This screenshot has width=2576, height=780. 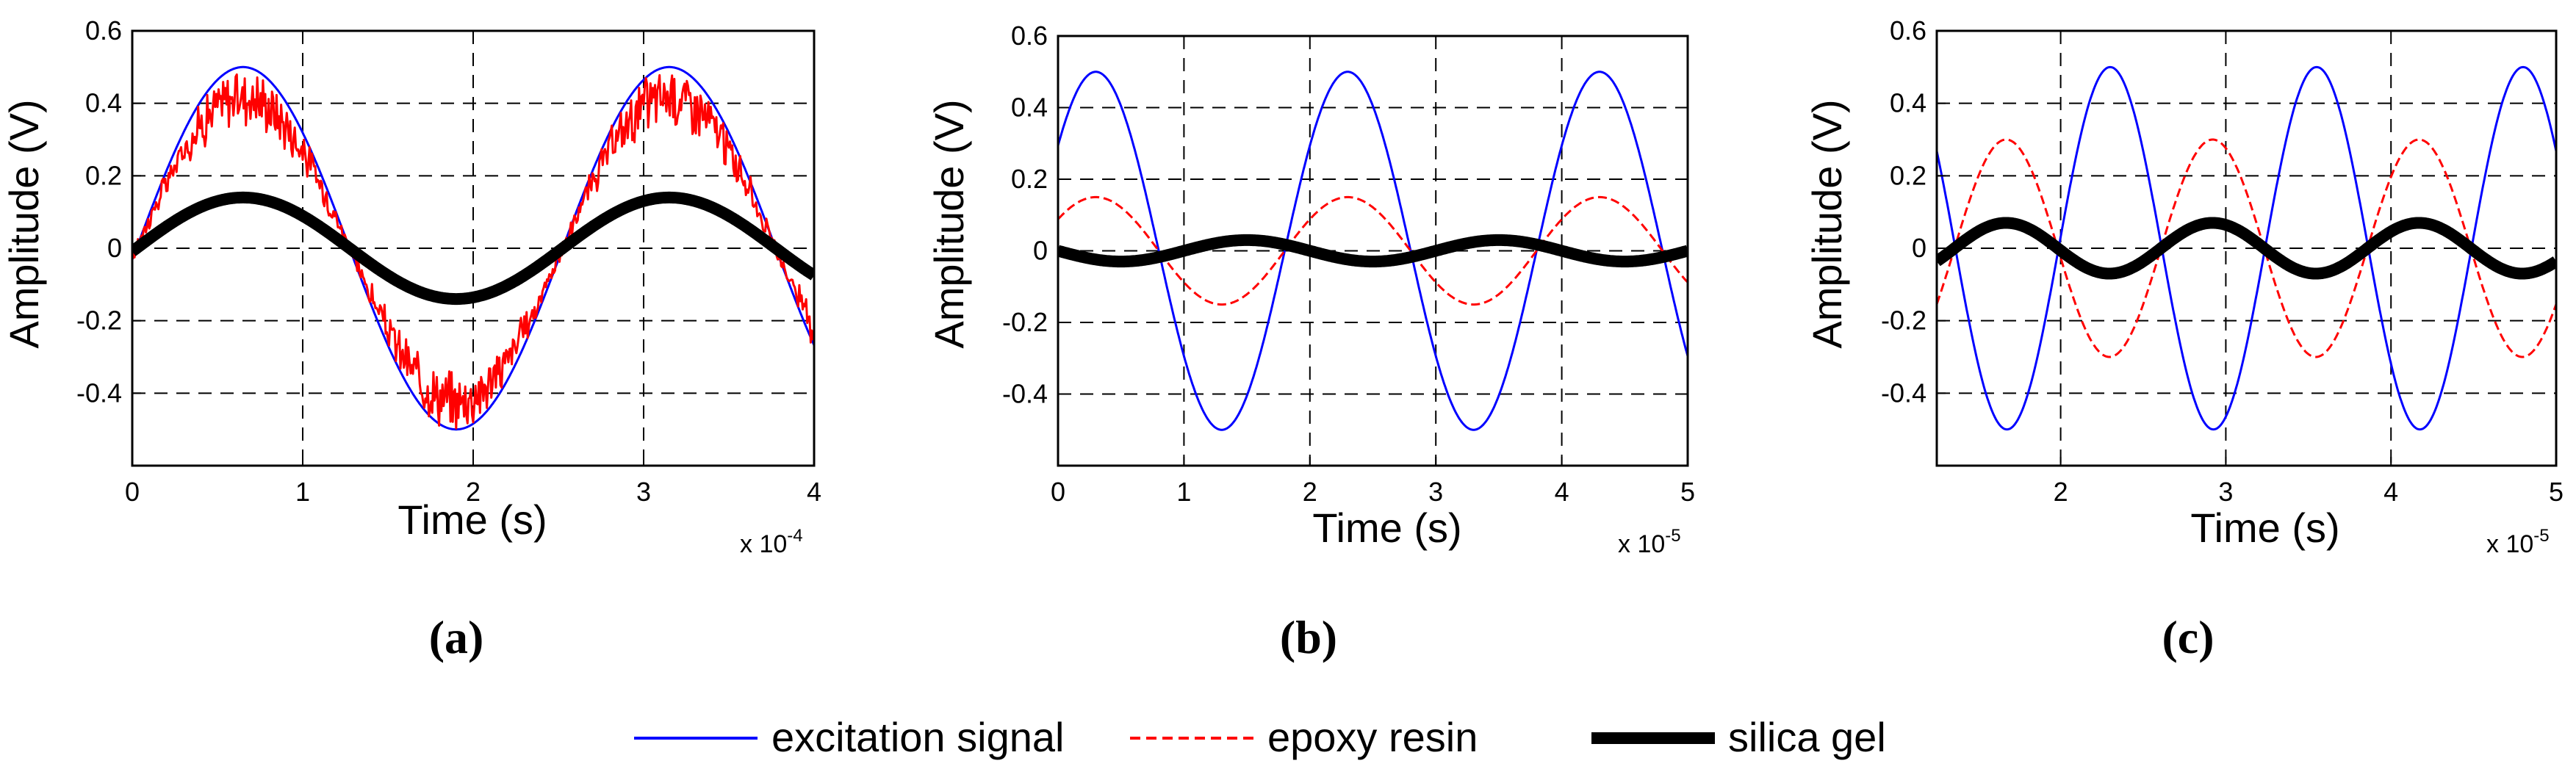 What do you see at coordinates (1807, 737) in the screenshot?
I see `legend-label-silica: silica gel` at bounding box center [1807, 737].